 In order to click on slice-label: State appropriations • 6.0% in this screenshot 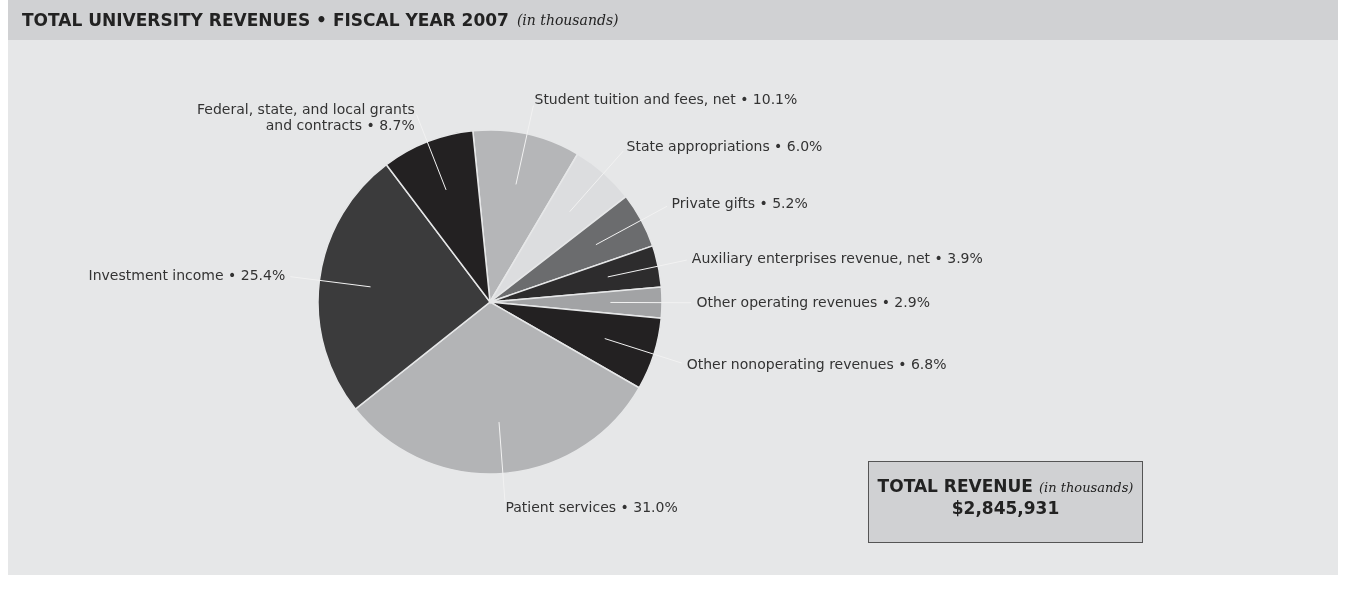, I will do `click(724, 146)`.